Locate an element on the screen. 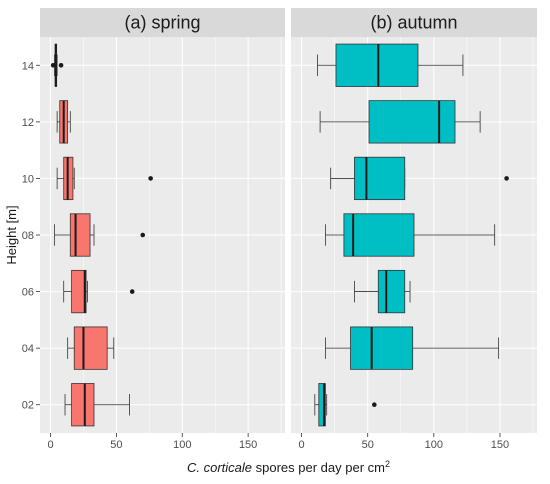  y-tick-label: 08 is located at coordinates (28, 236).